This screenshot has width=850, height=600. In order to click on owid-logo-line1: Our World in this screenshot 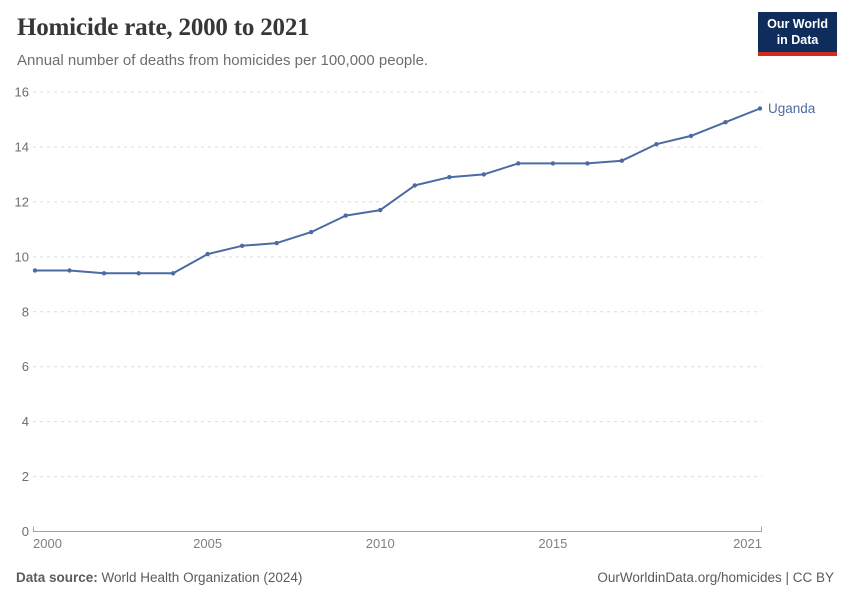, I will do `click(797, 24)`.